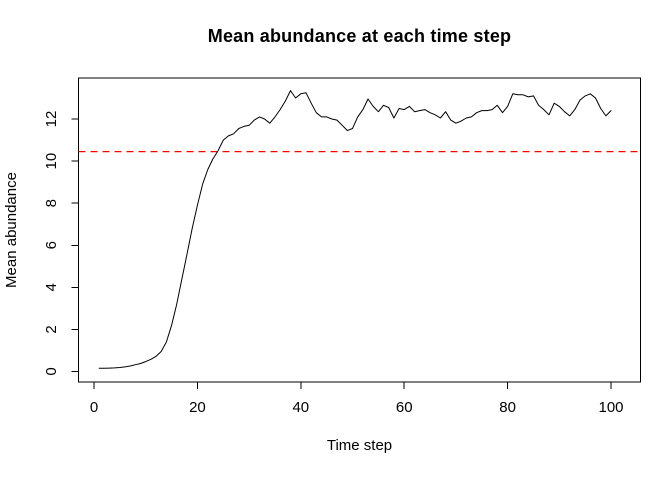  I want to click on y-tick-label: 12, so click(51, 119).